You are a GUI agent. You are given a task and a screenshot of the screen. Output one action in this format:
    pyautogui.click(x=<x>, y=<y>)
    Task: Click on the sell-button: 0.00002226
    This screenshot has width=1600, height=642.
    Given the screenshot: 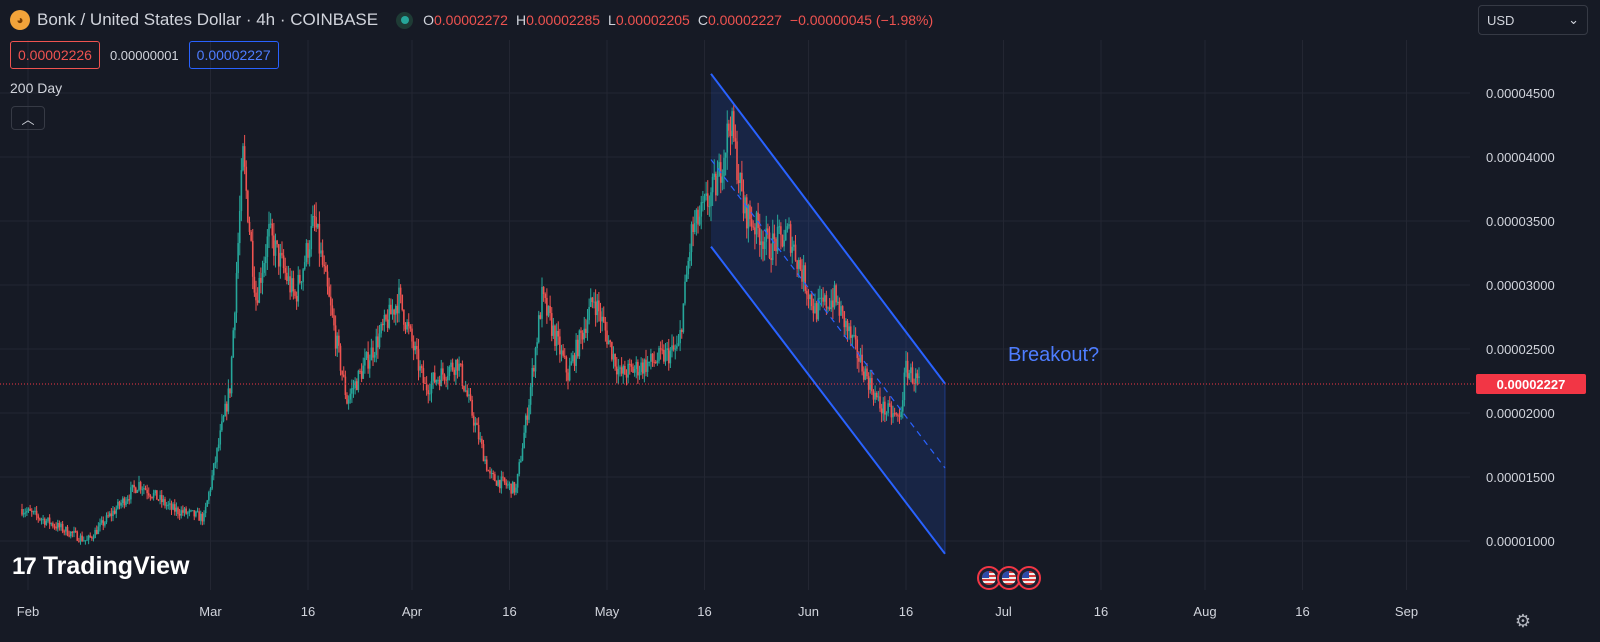 What is the action you would take?
    pyautogui.click(x=55, y=55)
    